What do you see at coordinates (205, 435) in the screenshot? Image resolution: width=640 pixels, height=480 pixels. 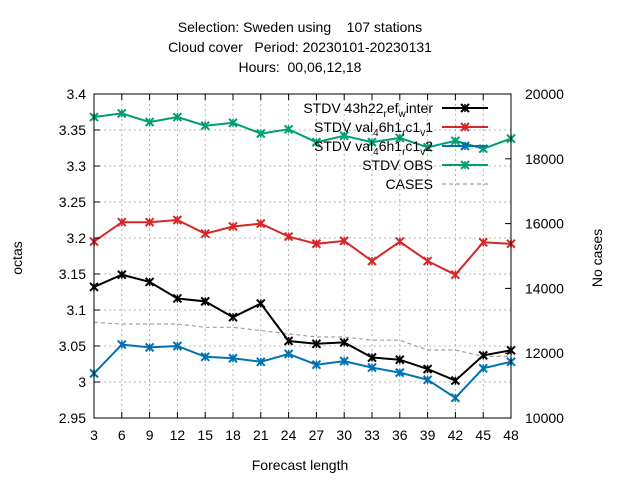 I see `x-tick-label: 15` at bounding box center [205, 435].